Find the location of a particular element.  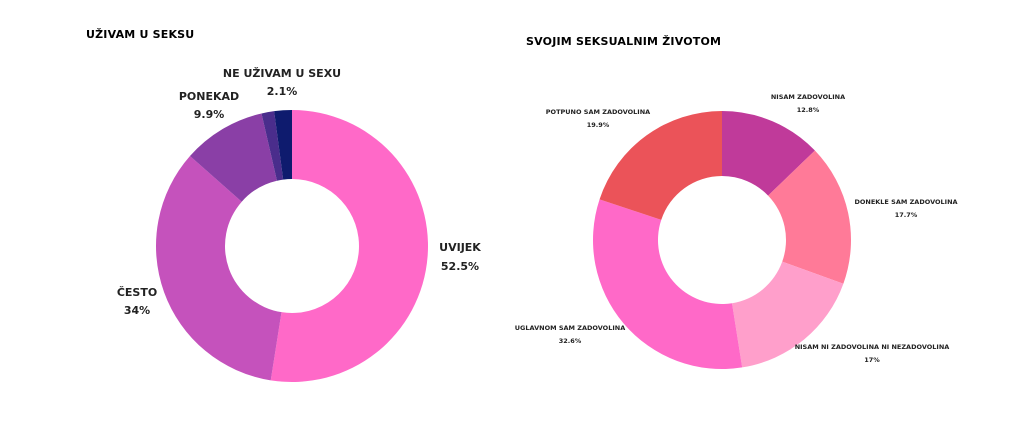

chart2-label-potpuno: POTPUNO SAM ZADOVOLINA is located at coordinates (598, 112).